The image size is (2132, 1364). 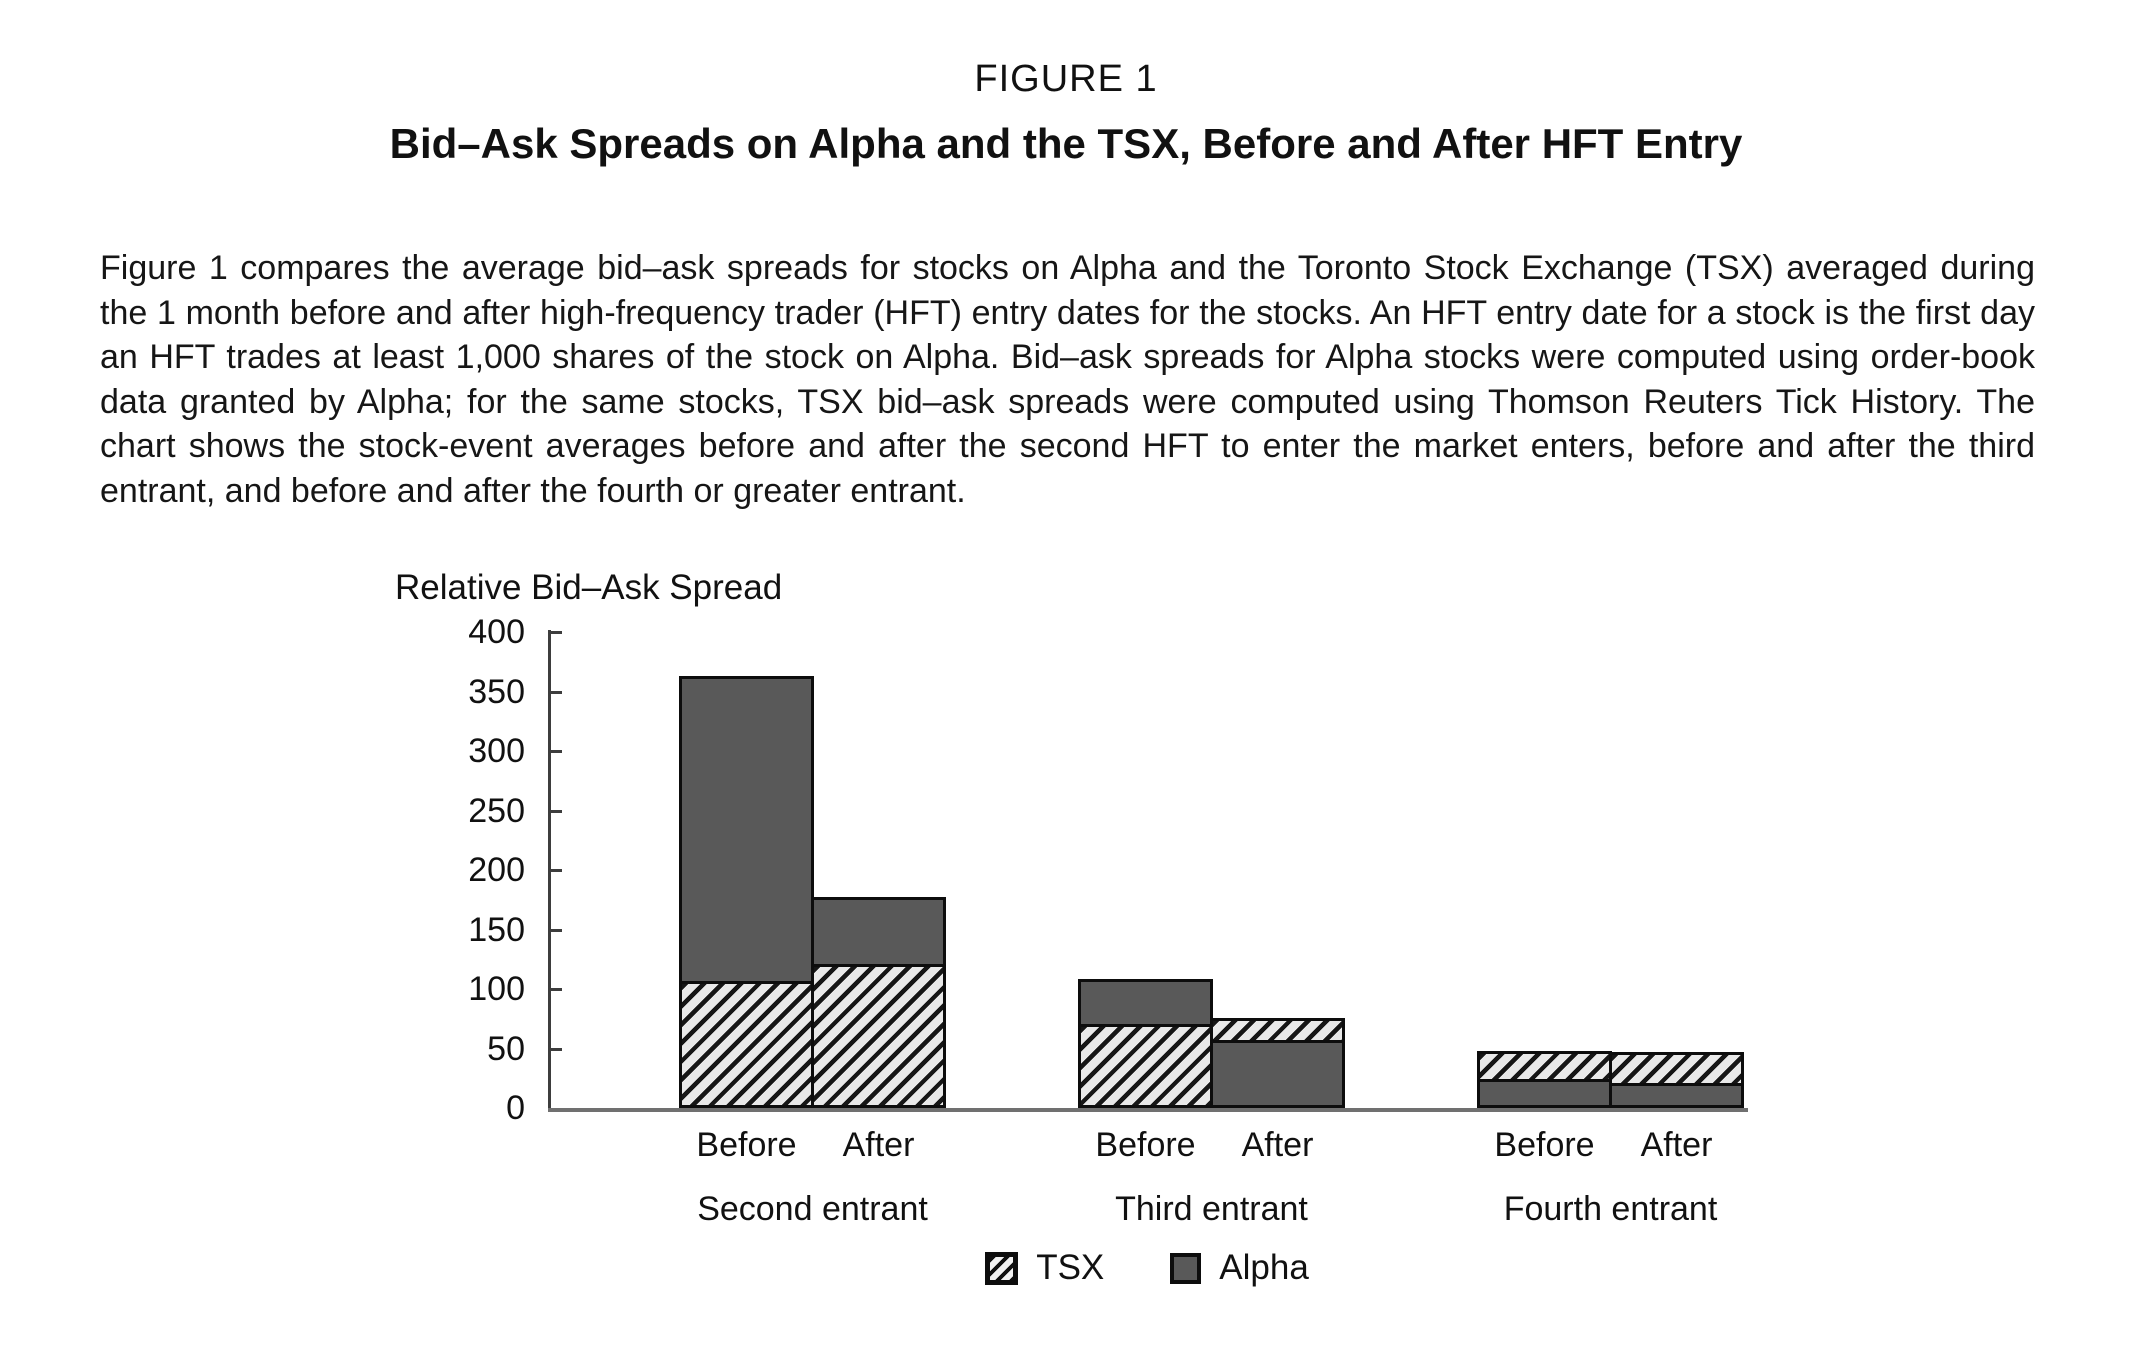 I want to click on bar-alpha-fourth-before, so click(x=1544, y=1093).